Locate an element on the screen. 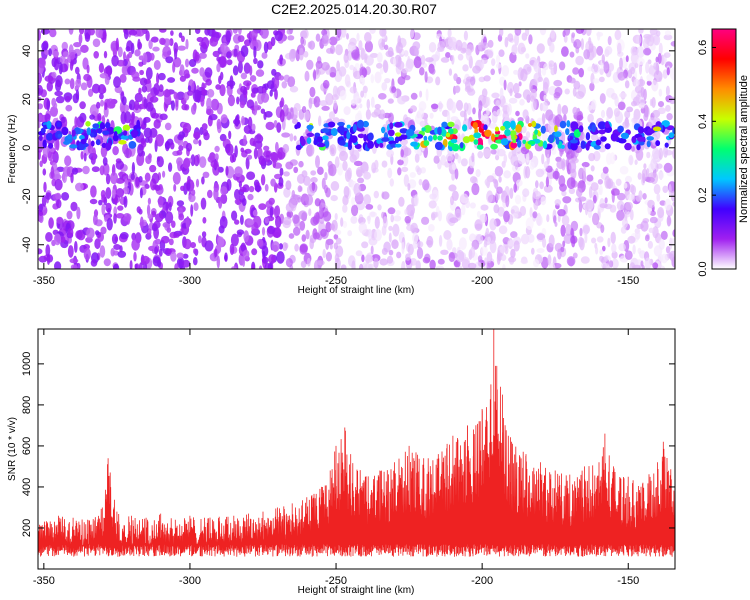 The width and height of the screenshot is (750, 600). x-tick-label: -300 is located at coordinates (190, 281).